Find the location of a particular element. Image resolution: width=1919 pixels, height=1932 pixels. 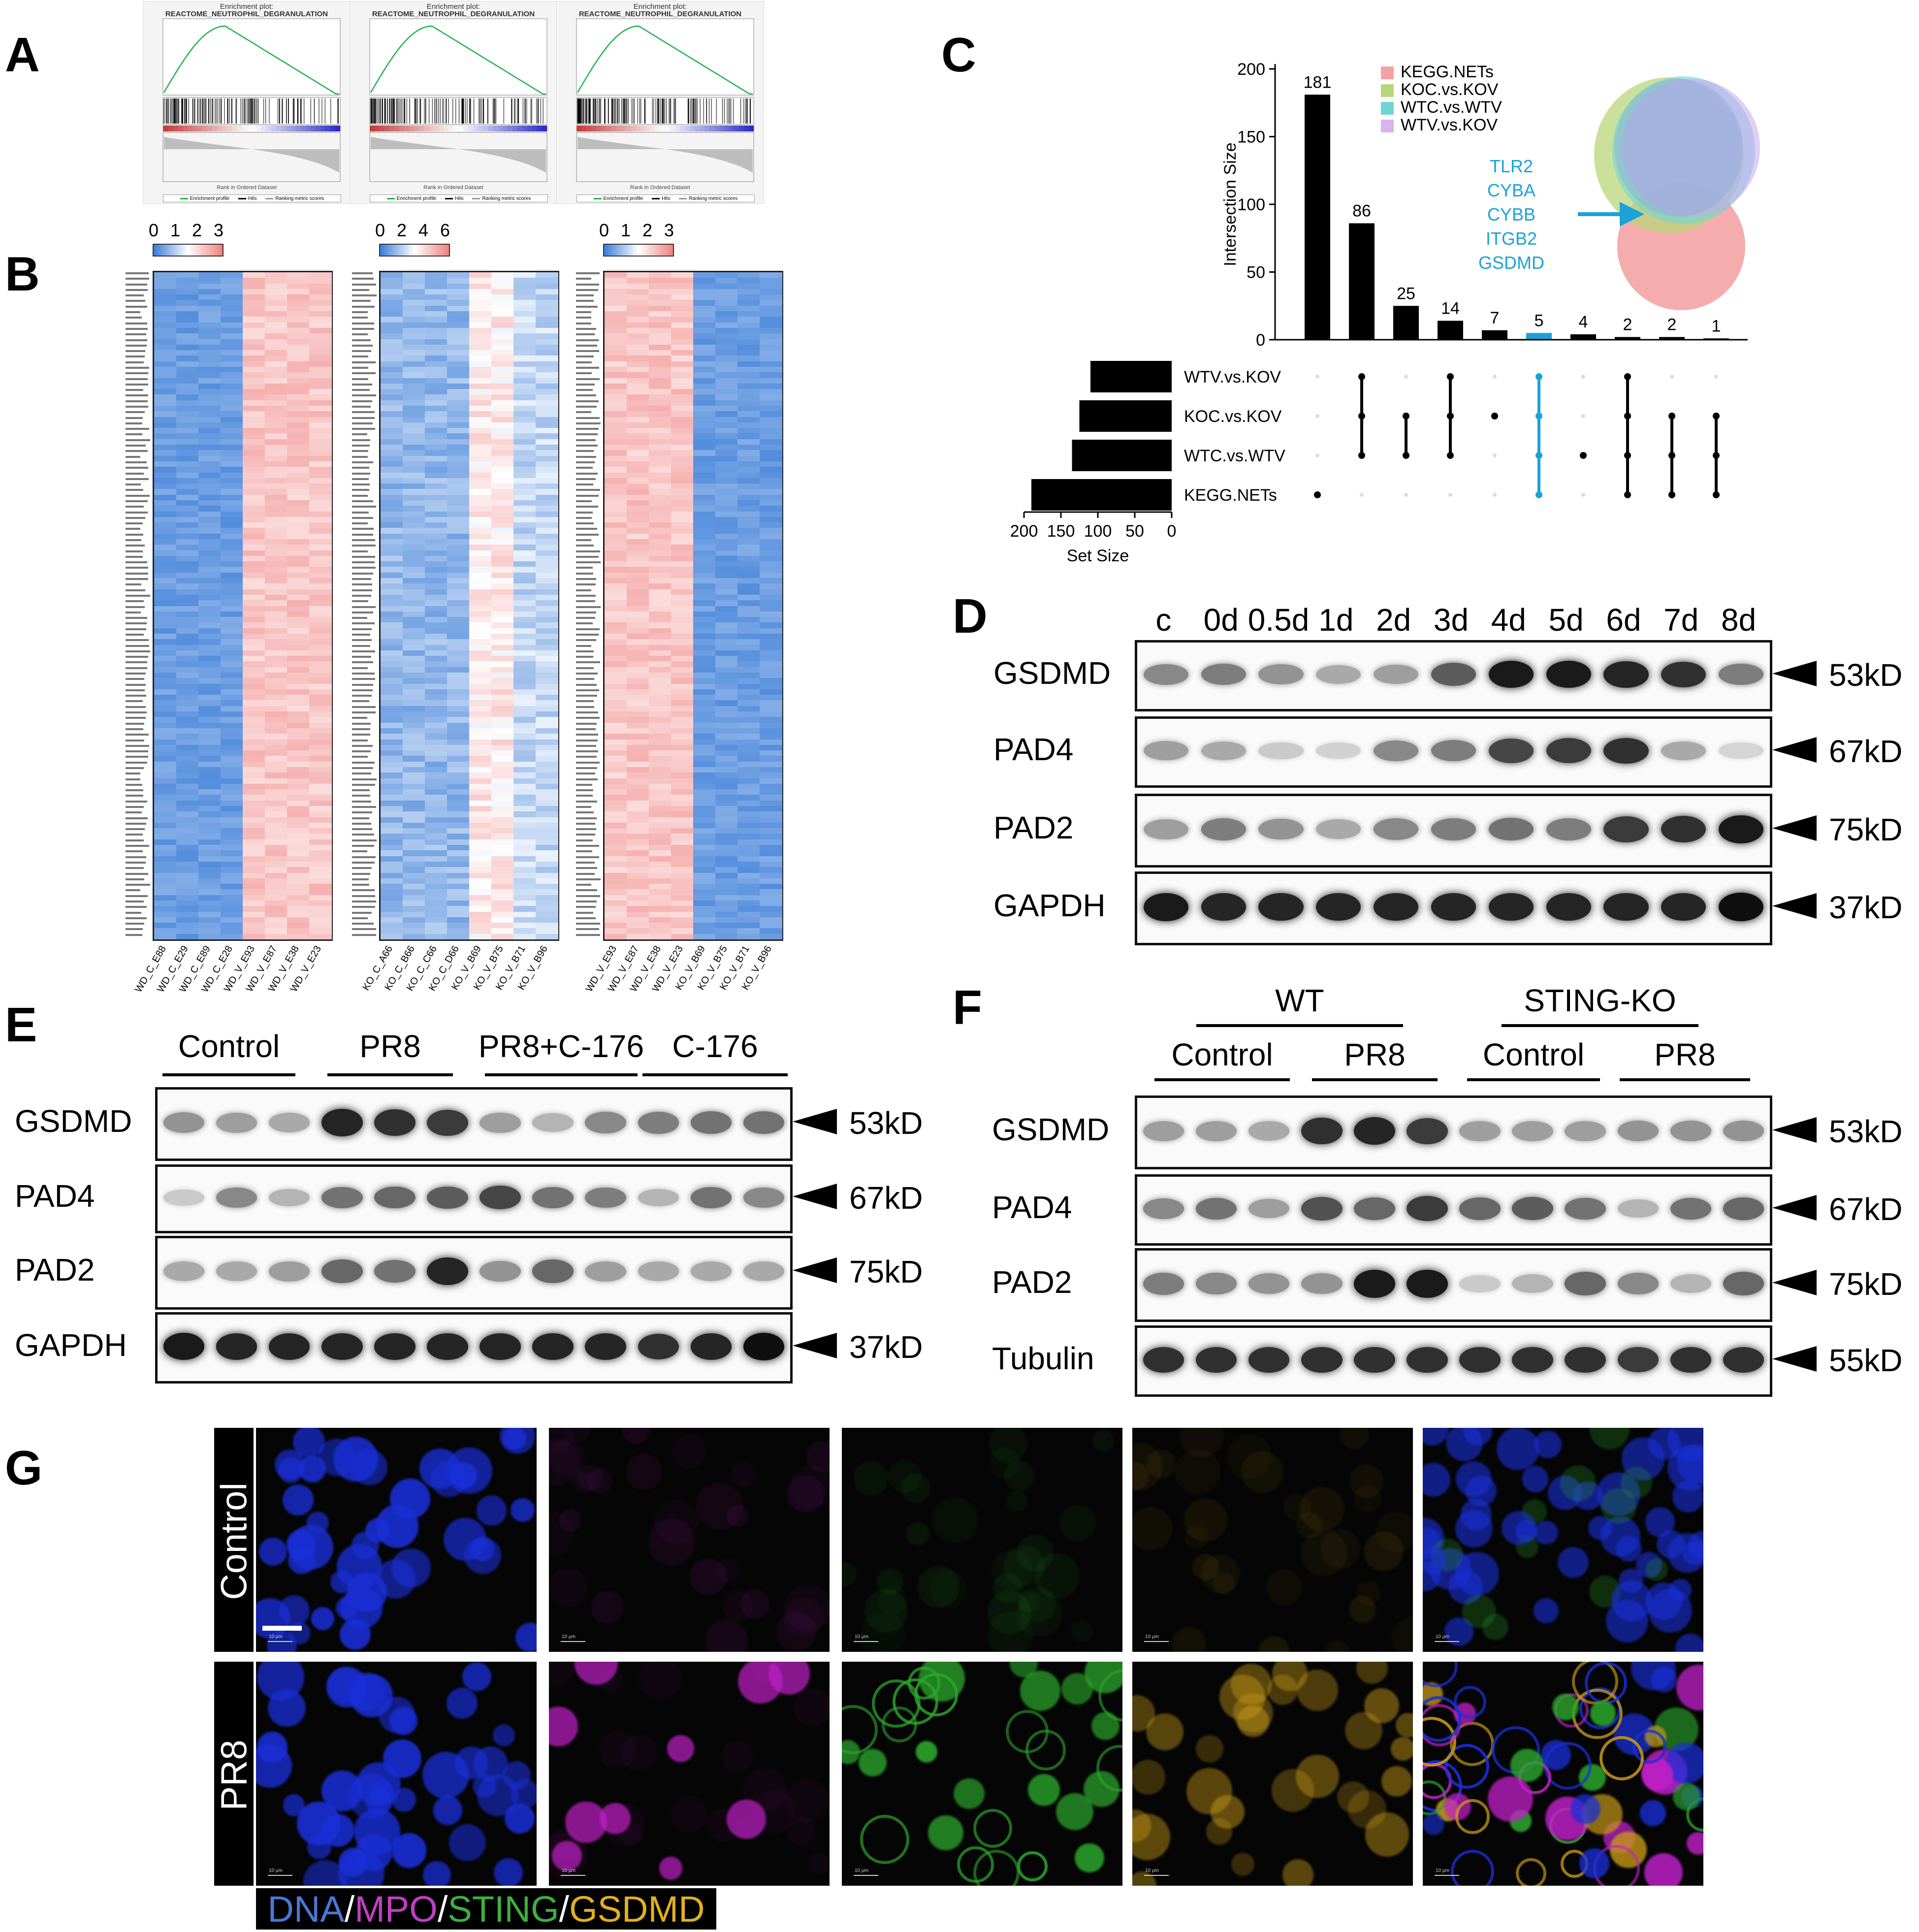

gsea-curve-svg is located at coordinates (458, 100).